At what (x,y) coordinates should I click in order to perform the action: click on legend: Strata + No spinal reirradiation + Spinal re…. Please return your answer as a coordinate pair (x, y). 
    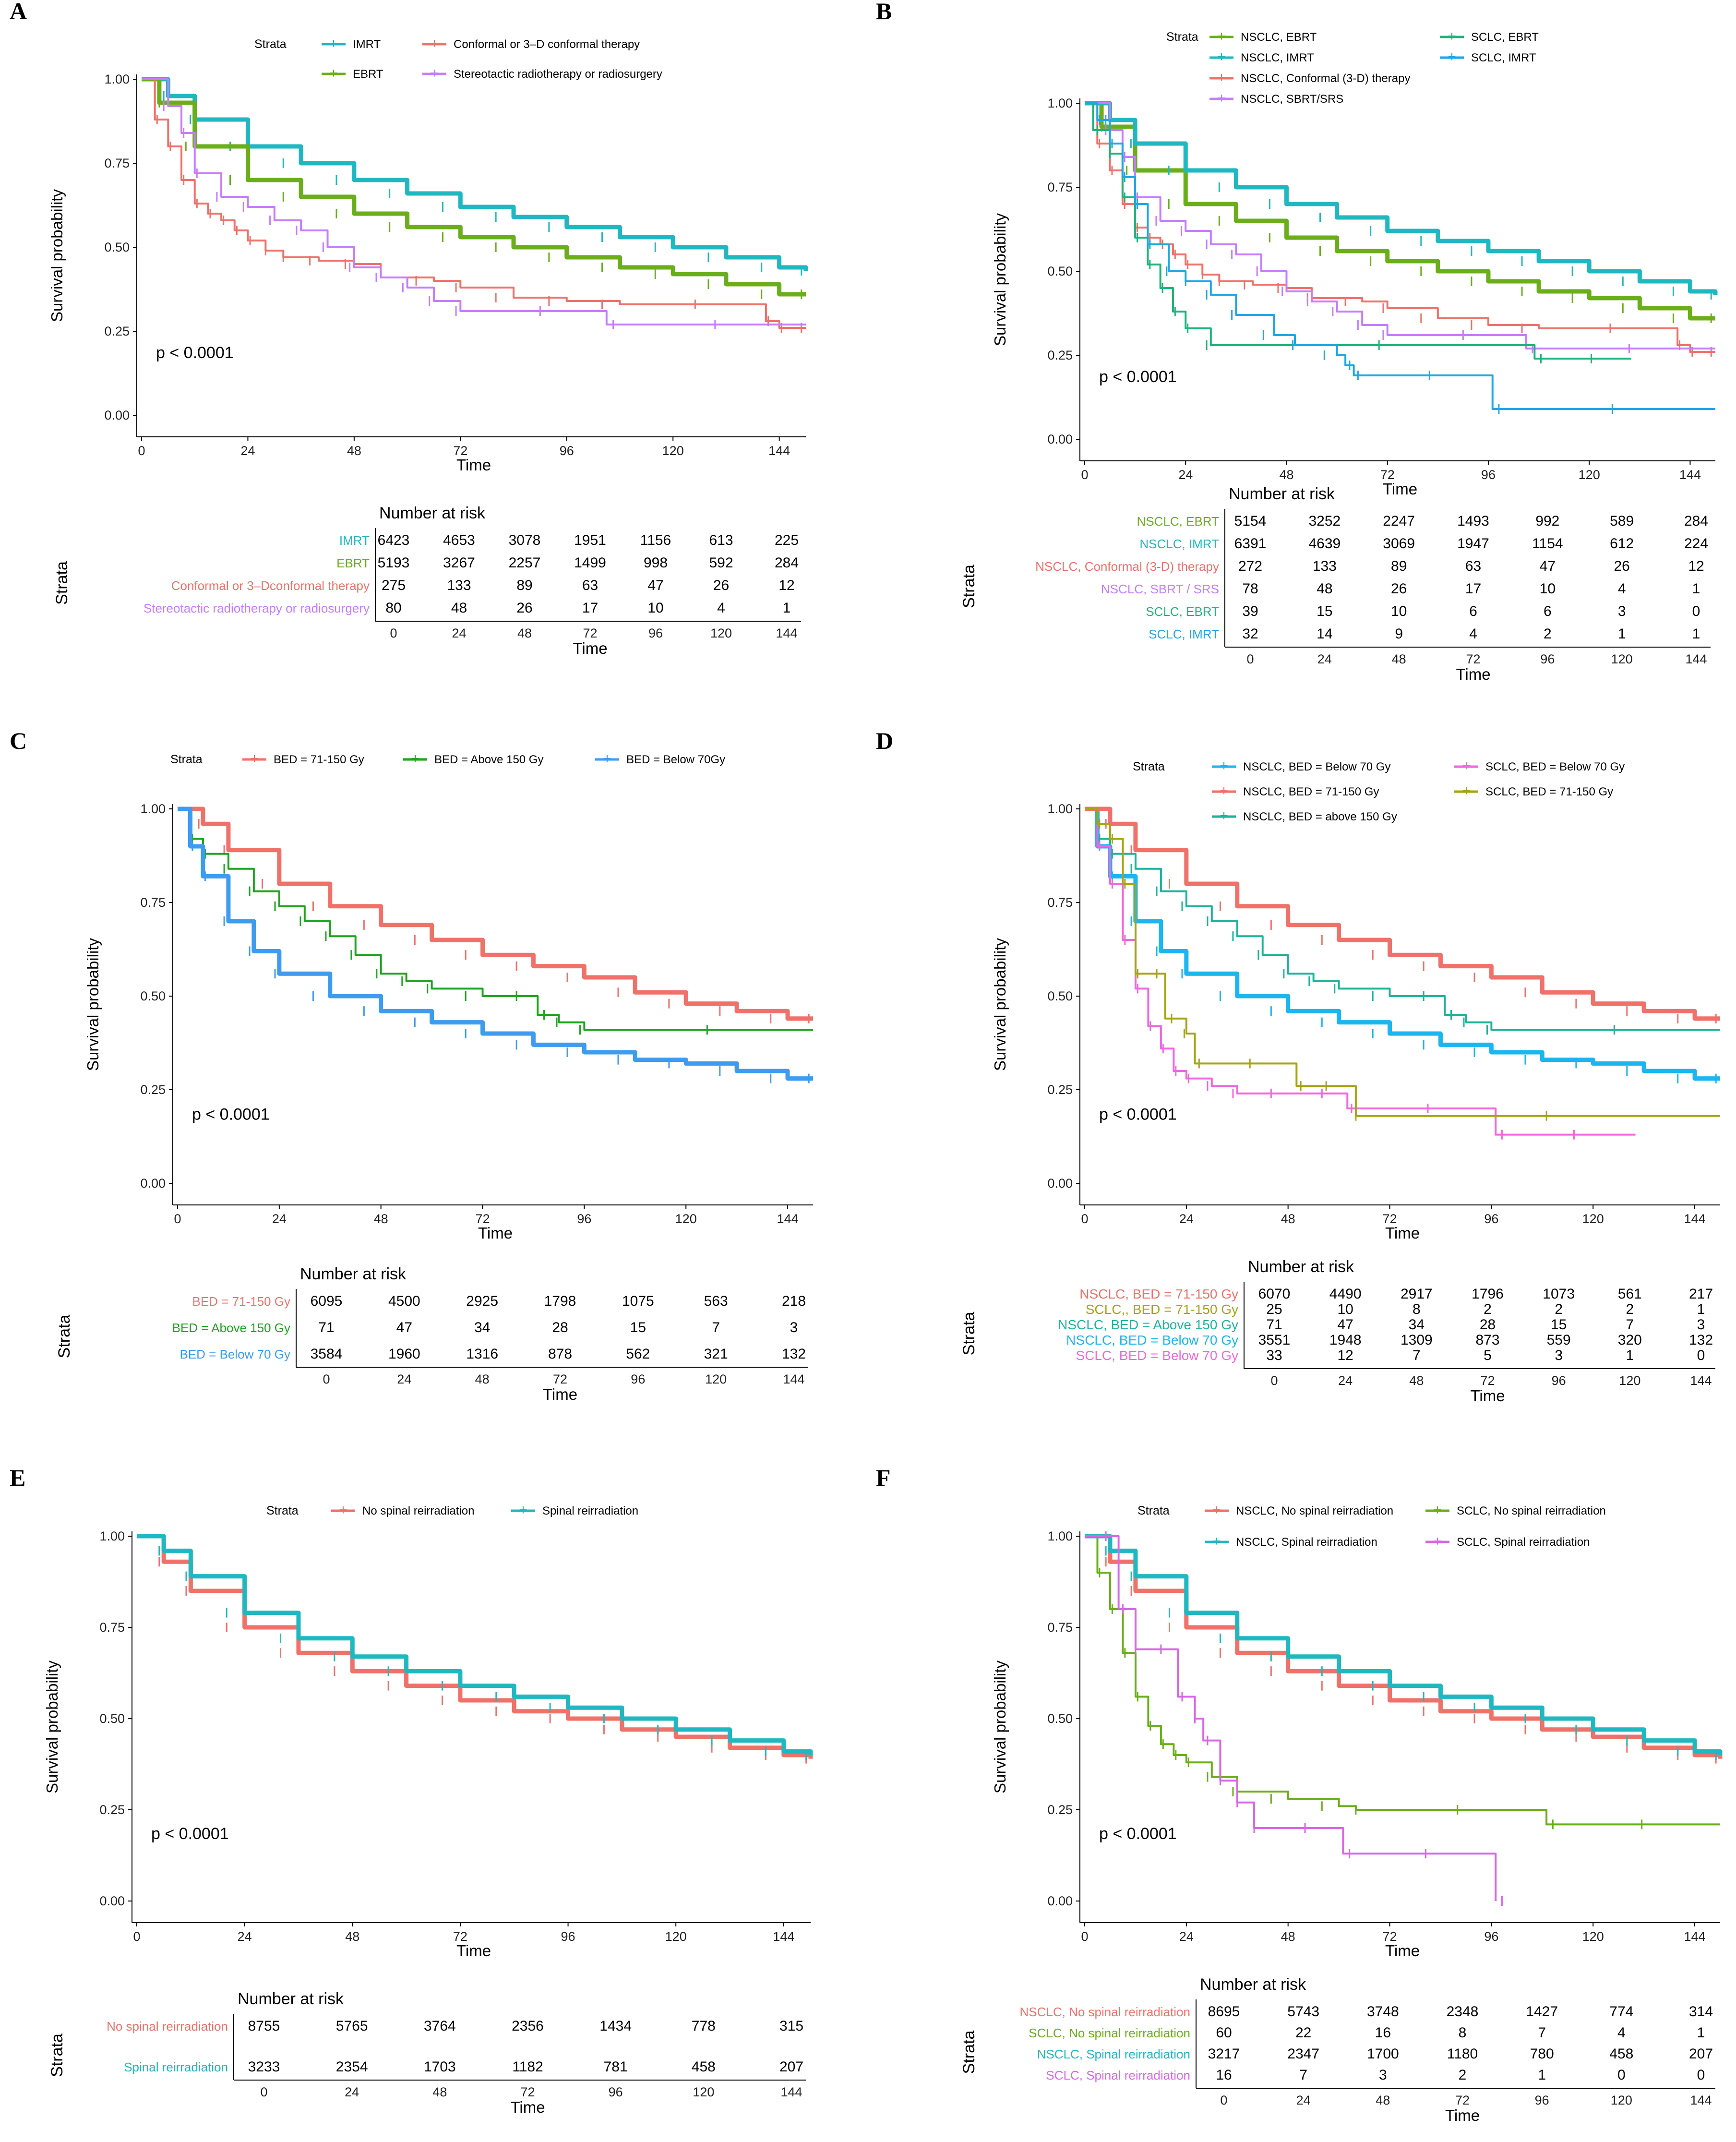
    Looking at the image, I should click on (452, 1510).